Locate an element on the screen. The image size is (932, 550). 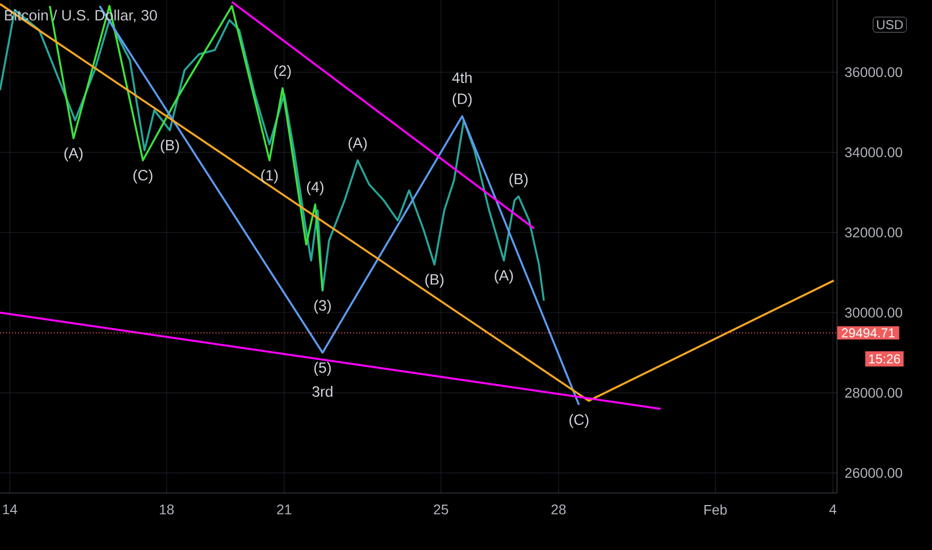
annotation: 3rd is located at coordinates (322, 391).